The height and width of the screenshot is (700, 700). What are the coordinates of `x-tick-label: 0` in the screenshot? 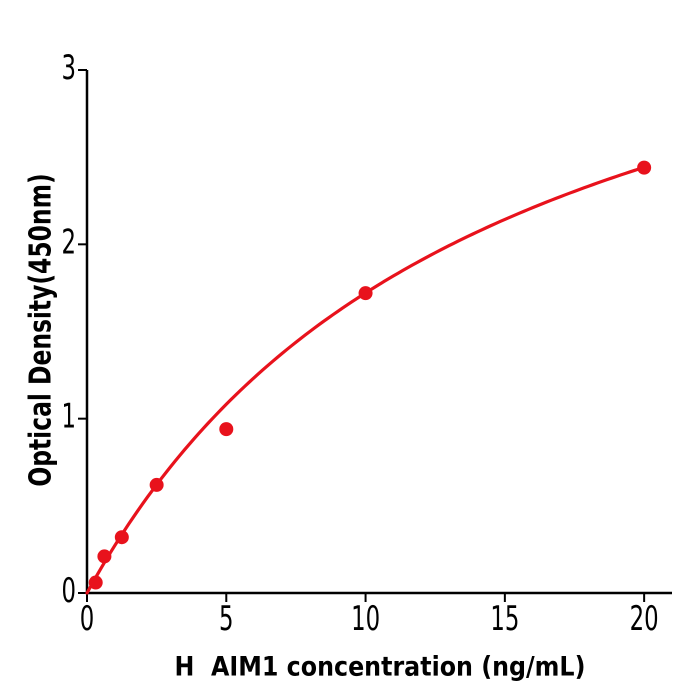 It's located at (87, 619).